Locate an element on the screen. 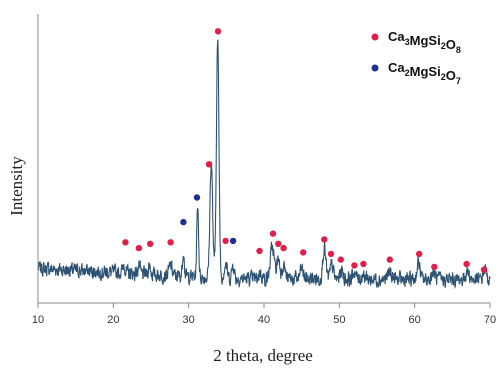  x-tick-label: 10 is located at coordinates (38, 320).